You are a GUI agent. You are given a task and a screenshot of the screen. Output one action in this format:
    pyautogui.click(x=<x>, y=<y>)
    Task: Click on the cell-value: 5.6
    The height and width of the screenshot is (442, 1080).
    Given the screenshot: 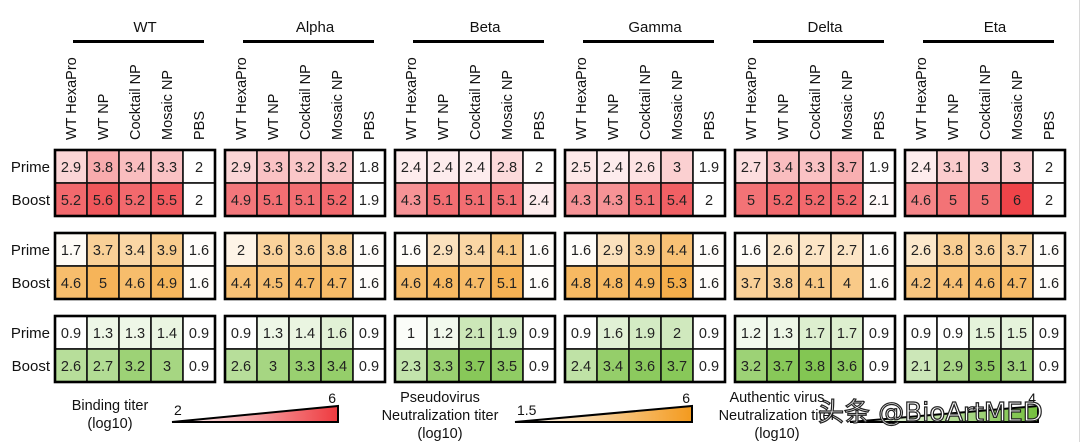 What is the action you would take?
    pyautogui.click(x=103, y=201)
    